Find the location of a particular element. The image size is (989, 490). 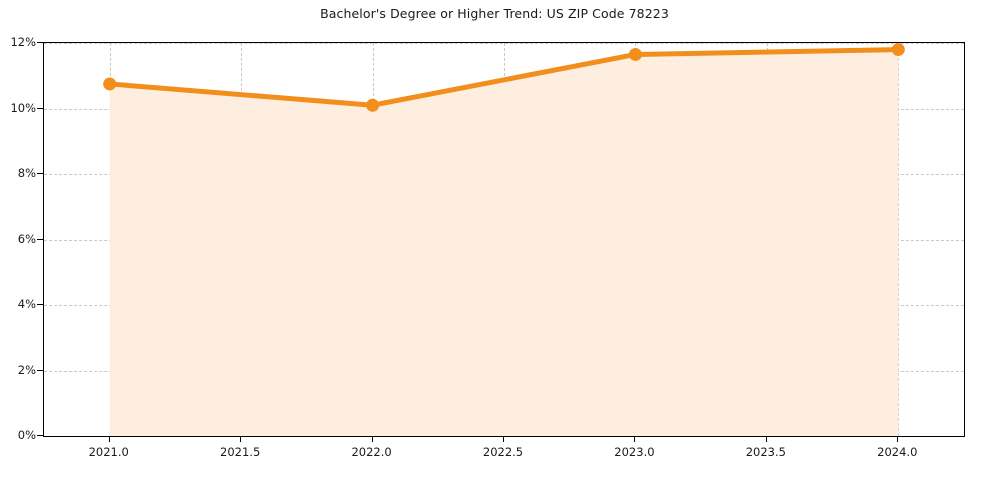

y-axis-tick-label: 2% is located at coordinates (26, 369).